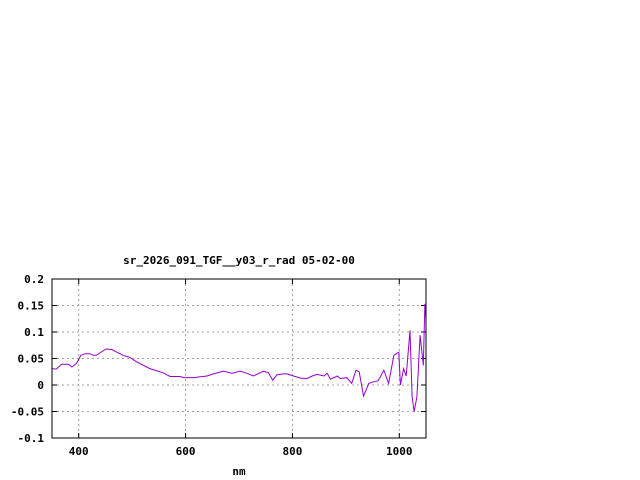 This screenshot has height=480, width=640. I want to click on y-tick-label: 0.2, so click(34, 279).